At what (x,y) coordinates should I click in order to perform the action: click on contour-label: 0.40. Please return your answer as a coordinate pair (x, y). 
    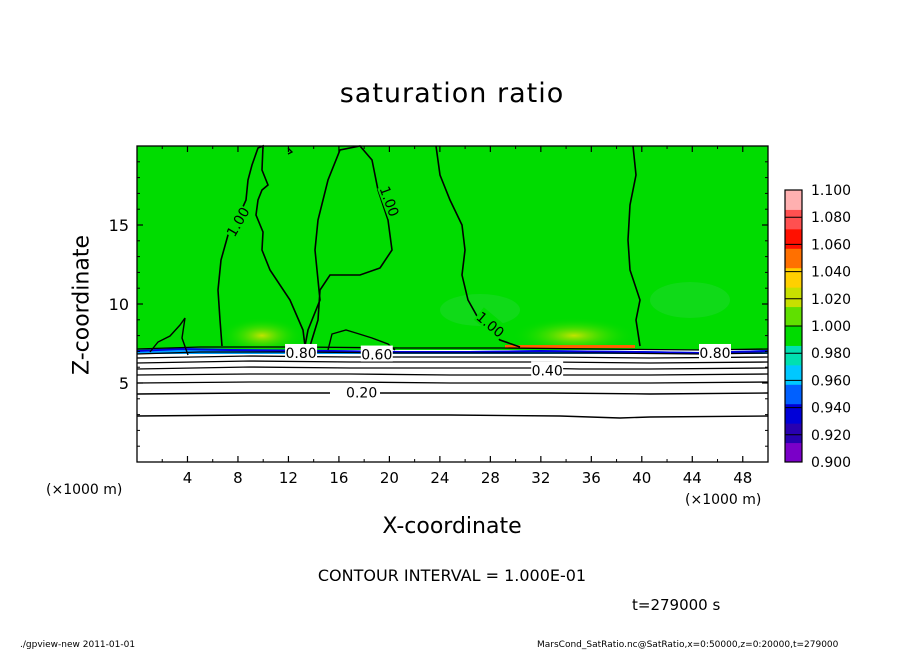
    Looking at the image, I should click on (547, 370).